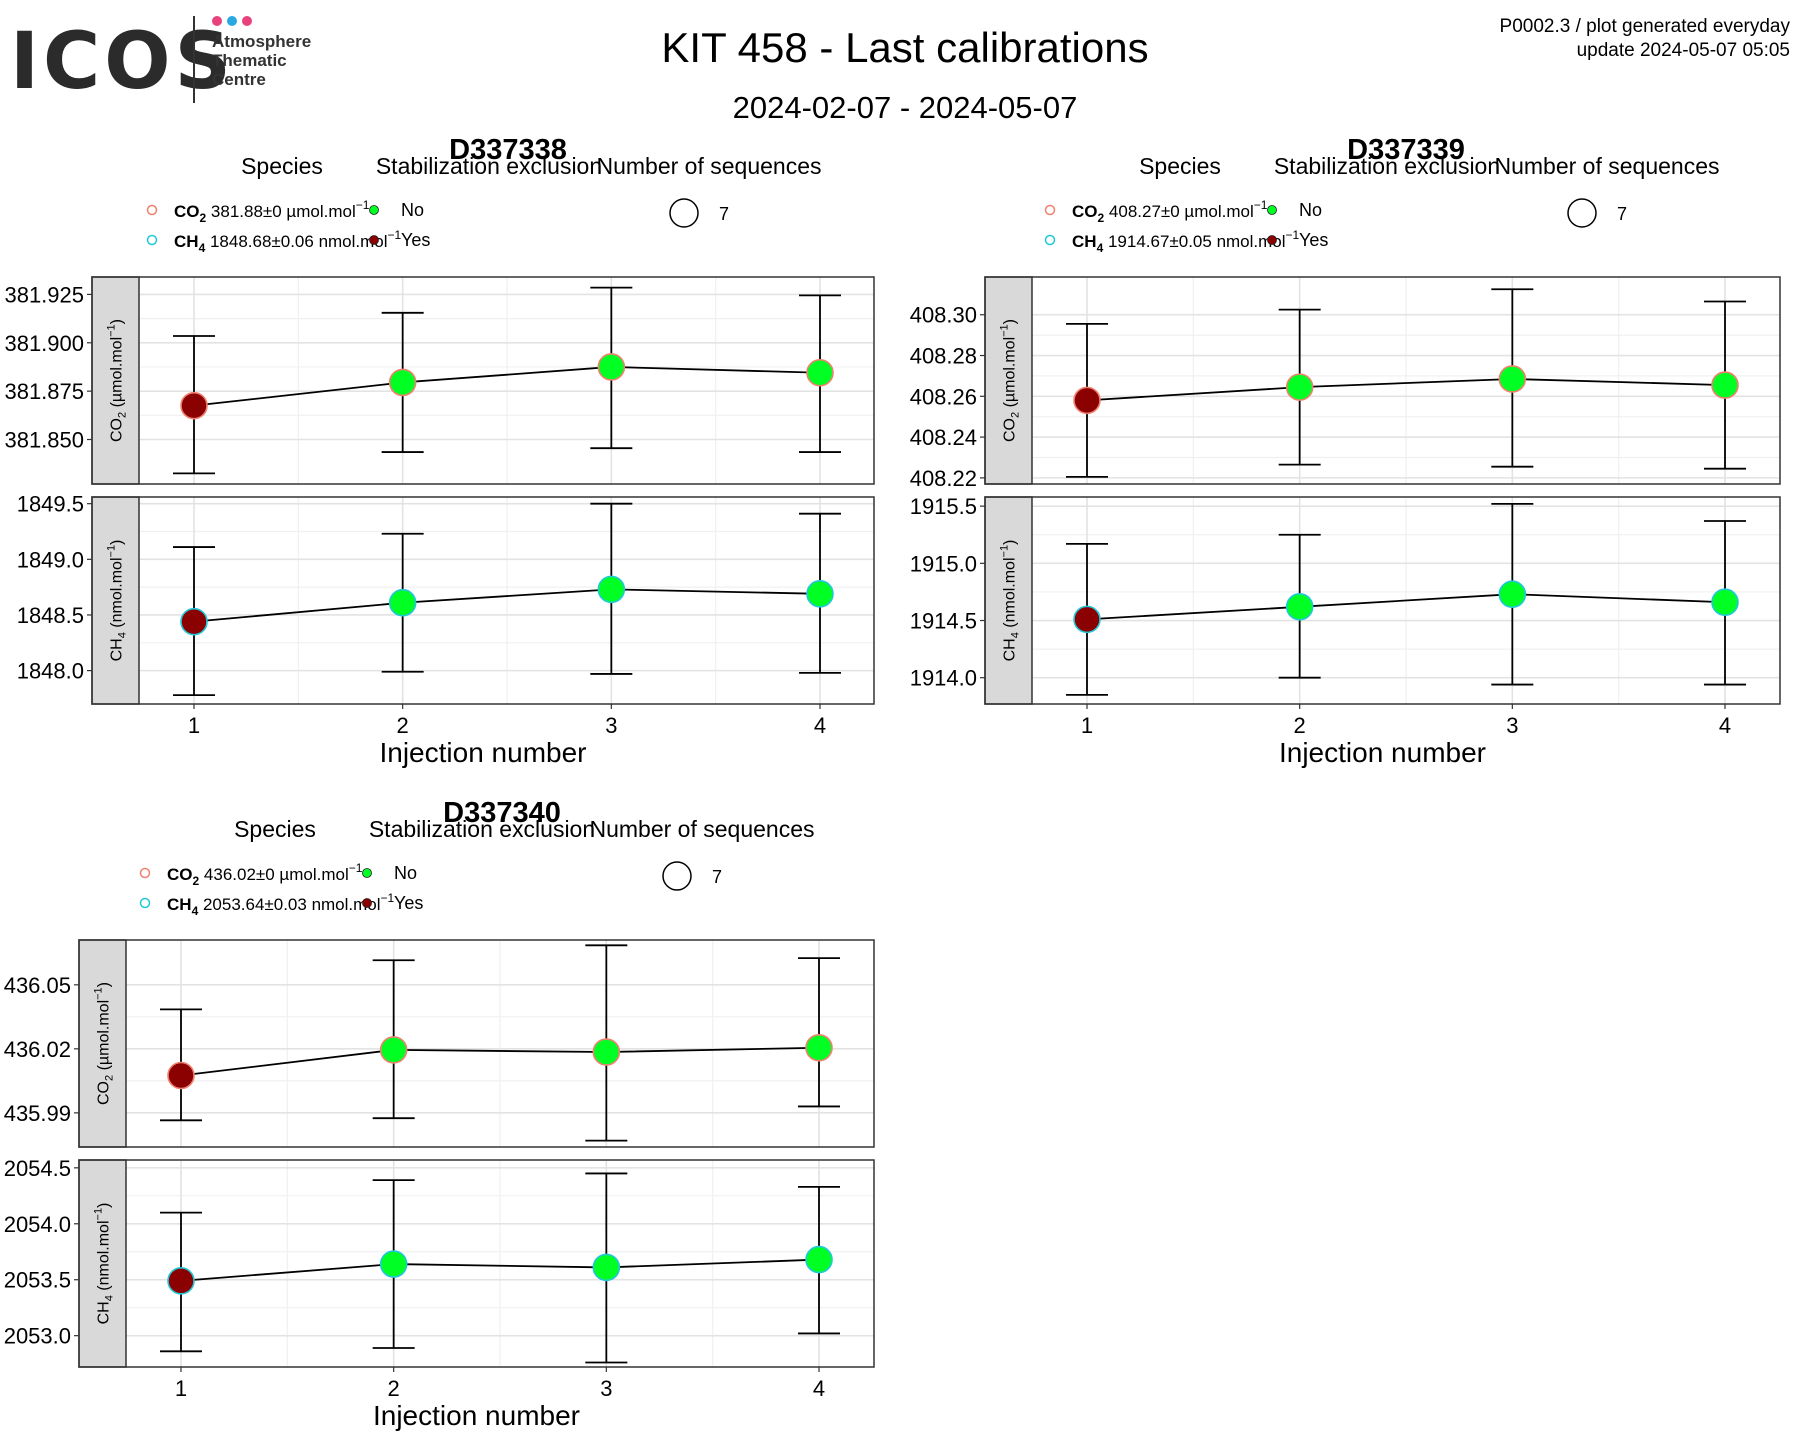 This screenshot has width=1800, height=1440. Describe the element at coordinates (50, 504) in the screenshot. I see `y-tick-label: 1849.5` at that location.